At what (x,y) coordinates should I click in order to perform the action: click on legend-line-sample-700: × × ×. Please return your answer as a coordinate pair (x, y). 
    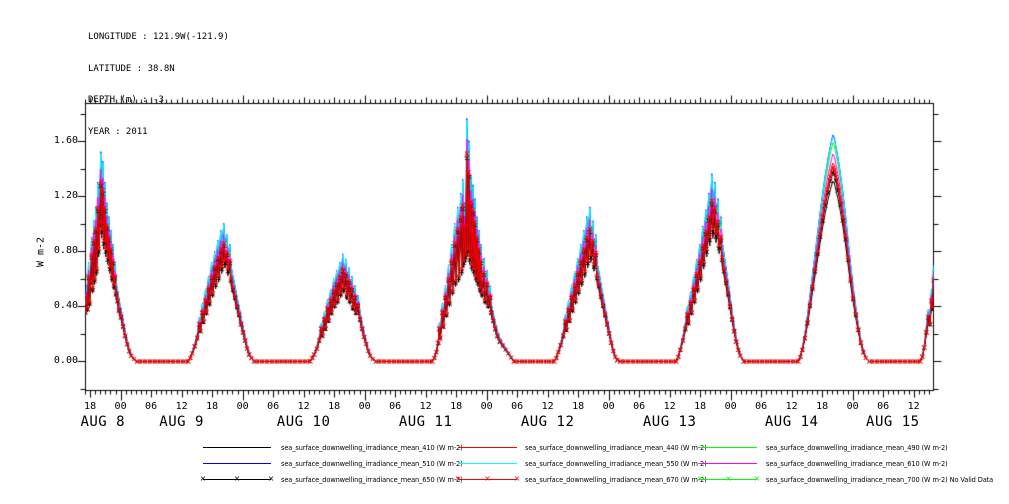
    Looking at the image, I should click on (729, 478).